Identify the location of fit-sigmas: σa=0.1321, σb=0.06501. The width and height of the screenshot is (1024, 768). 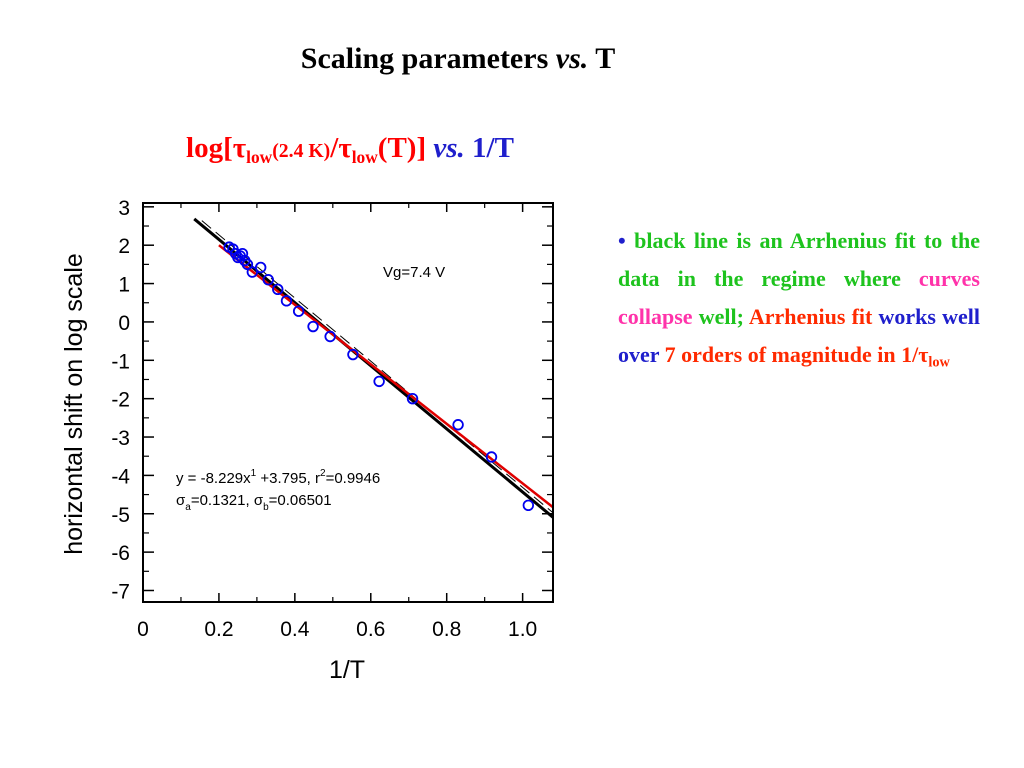
(254, 502).